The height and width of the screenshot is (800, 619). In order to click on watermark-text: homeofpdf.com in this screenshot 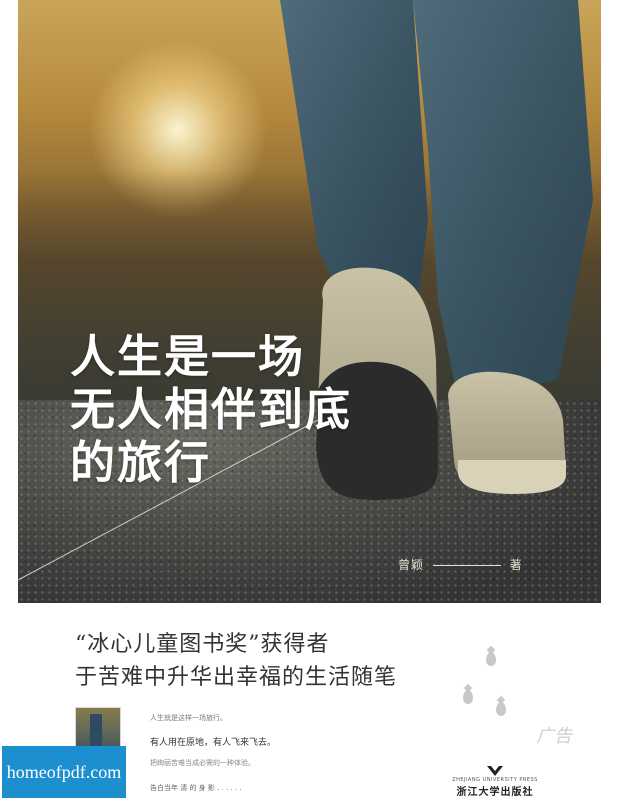, I will do `click(64, 771)`.